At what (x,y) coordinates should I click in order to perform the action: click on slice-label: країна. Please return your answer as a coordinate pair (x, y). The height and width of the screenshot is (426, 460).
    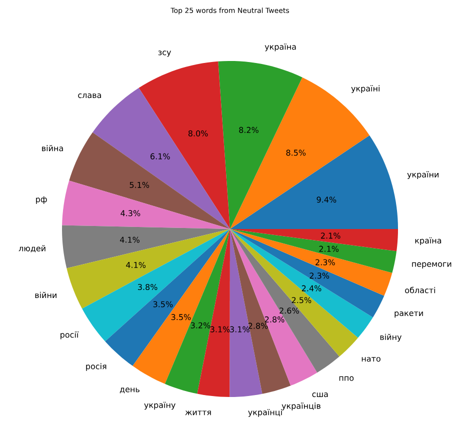
    Looking at the image, I should click on (428, 241).